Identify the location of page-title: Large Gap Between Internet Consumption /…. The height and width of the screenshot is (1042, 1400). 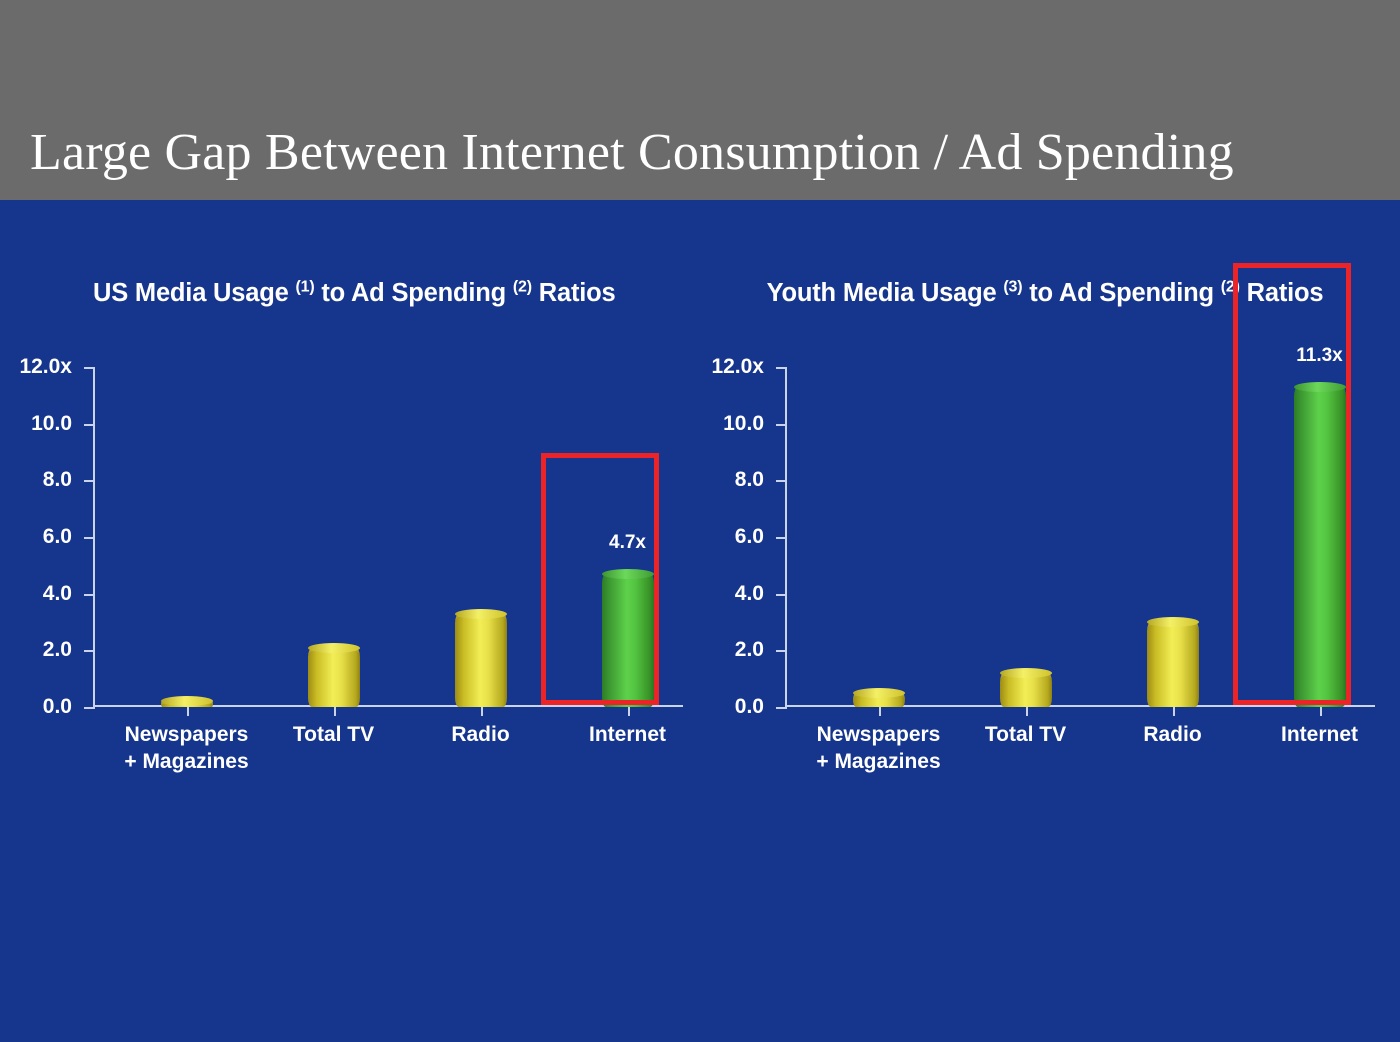
(632, 152).